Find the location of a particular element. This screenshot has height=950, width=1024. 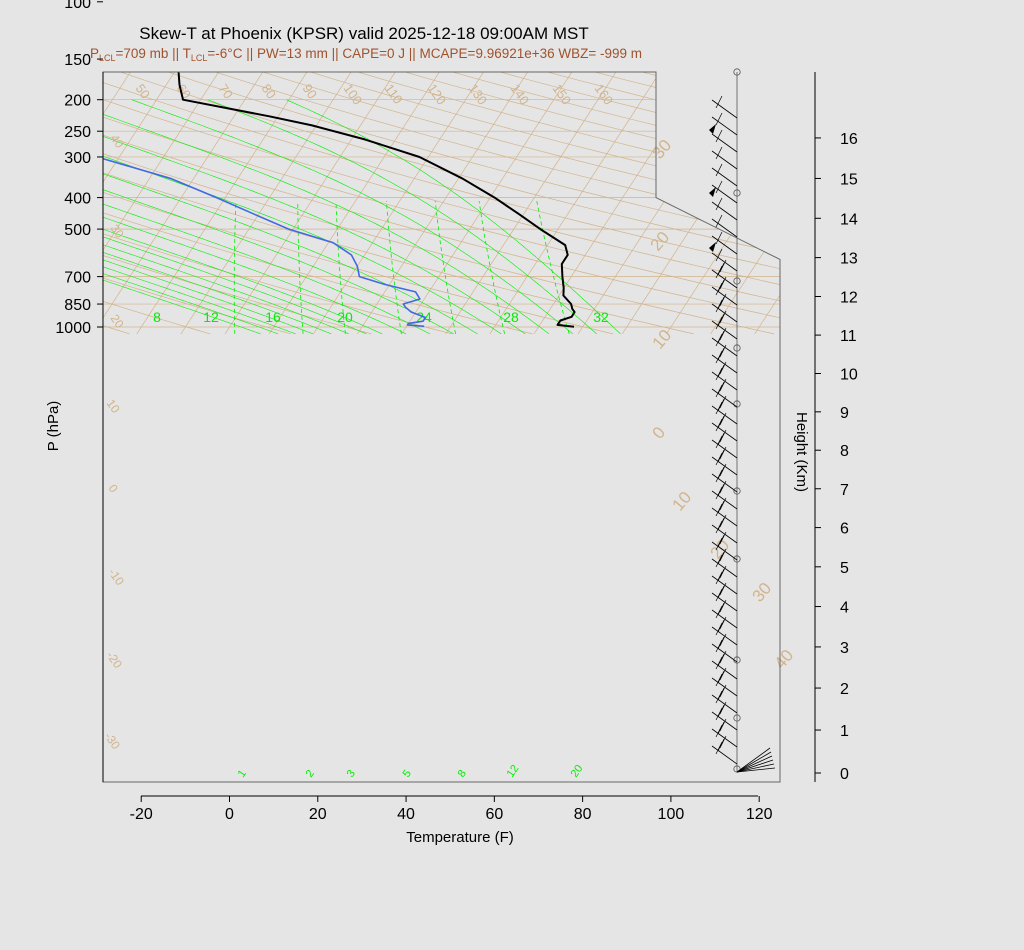

x-tick-label: 0 is located at coordinates (229, 814).